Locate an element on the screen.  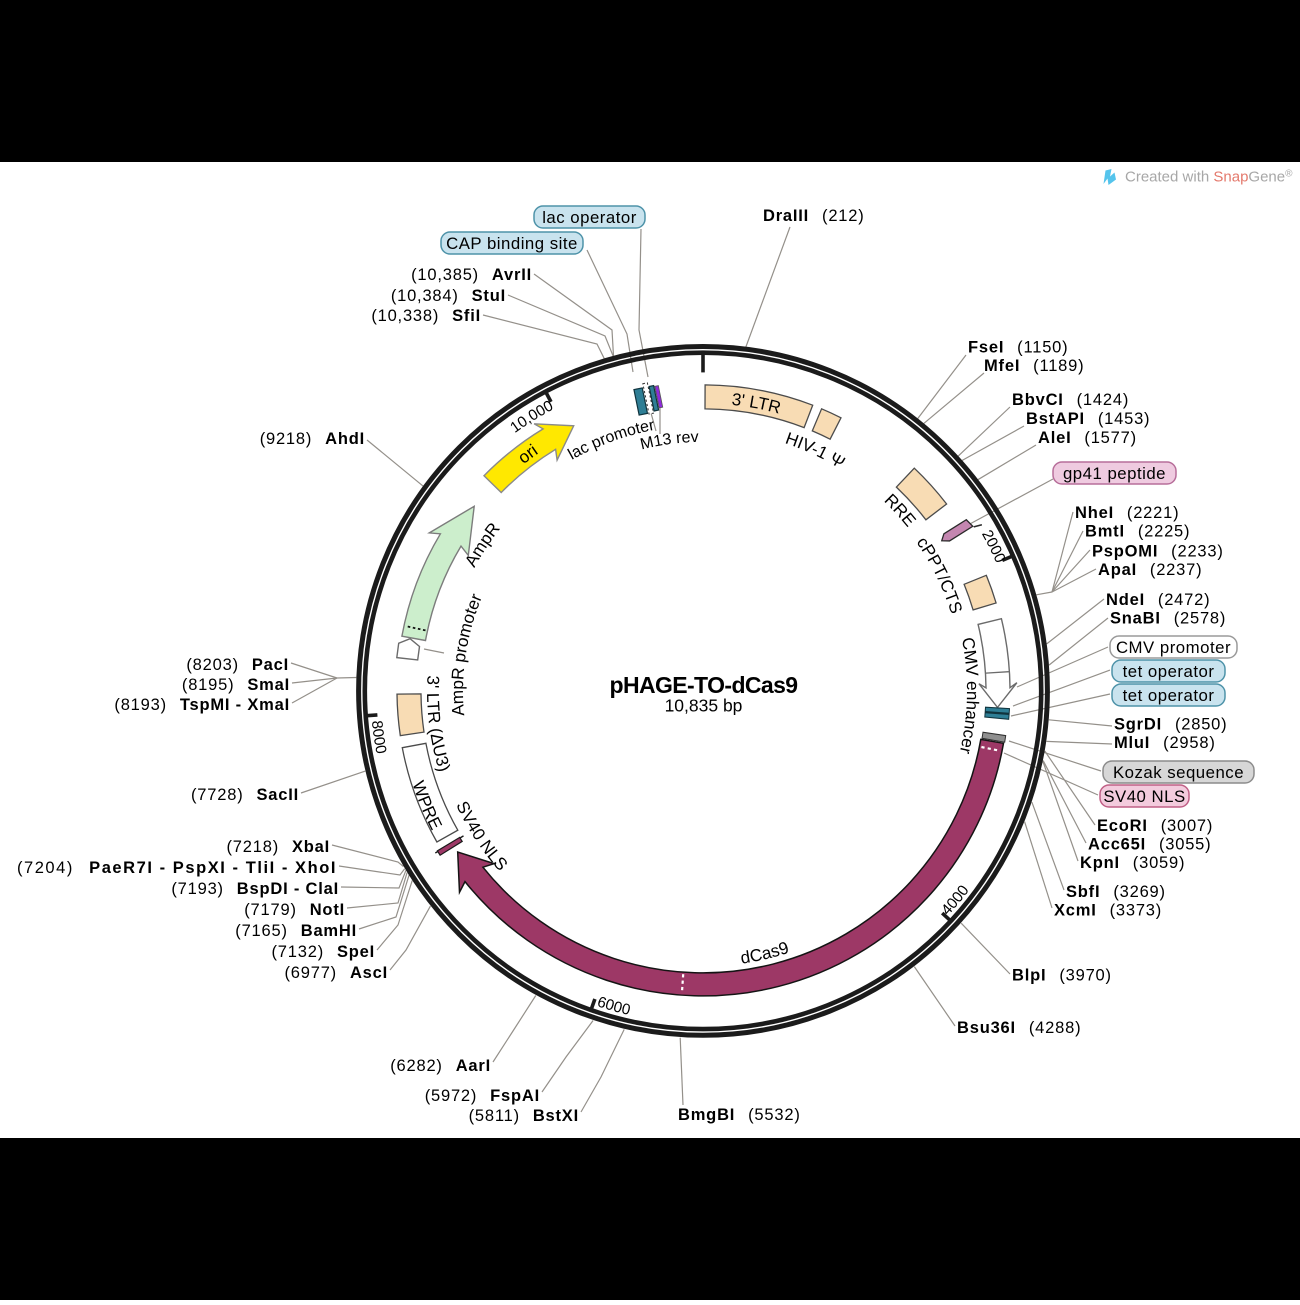
svg-text: (7218) XbaI is located at coordinates (279, 847).